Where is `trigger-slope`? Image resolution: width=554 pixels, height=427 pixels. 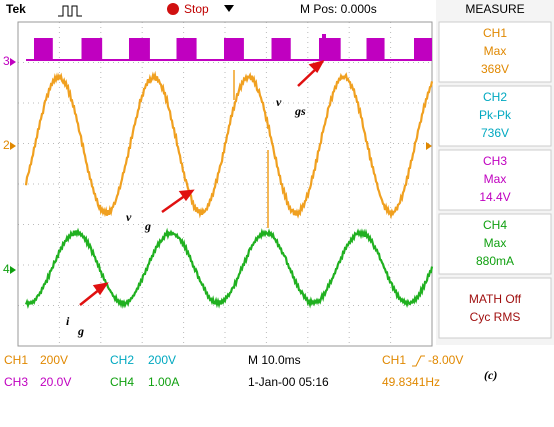 trigger-slope is located at coordinates (418, 361).